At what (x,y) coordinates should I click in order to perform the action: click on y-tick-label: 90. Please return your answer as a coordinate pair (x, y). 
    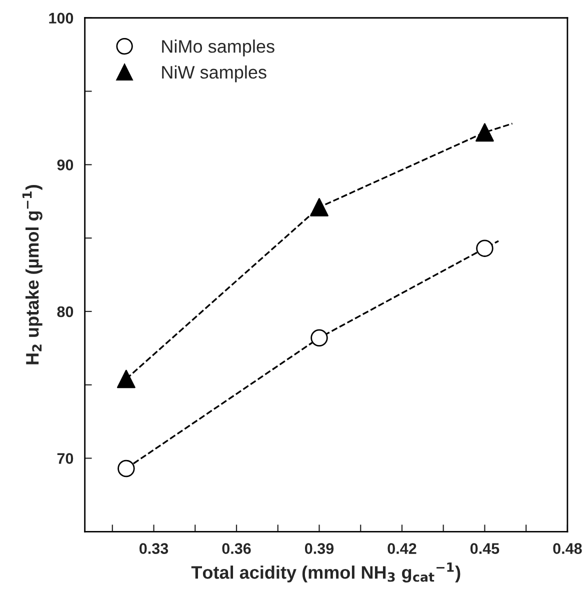
    Looking at the image, I should click on (65, 165).